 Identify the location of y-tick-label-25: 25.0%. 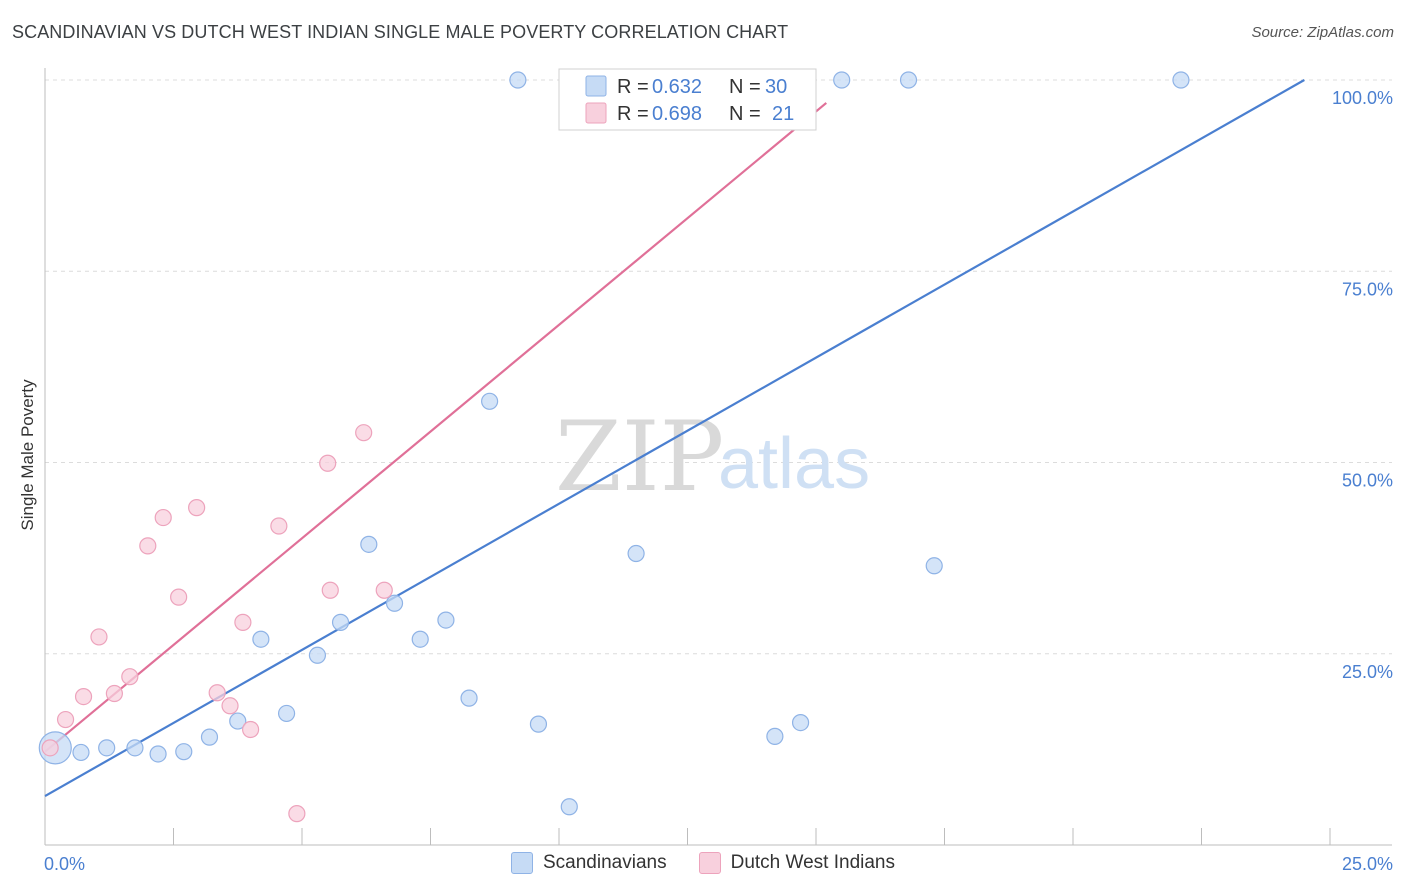
(1367, 672).